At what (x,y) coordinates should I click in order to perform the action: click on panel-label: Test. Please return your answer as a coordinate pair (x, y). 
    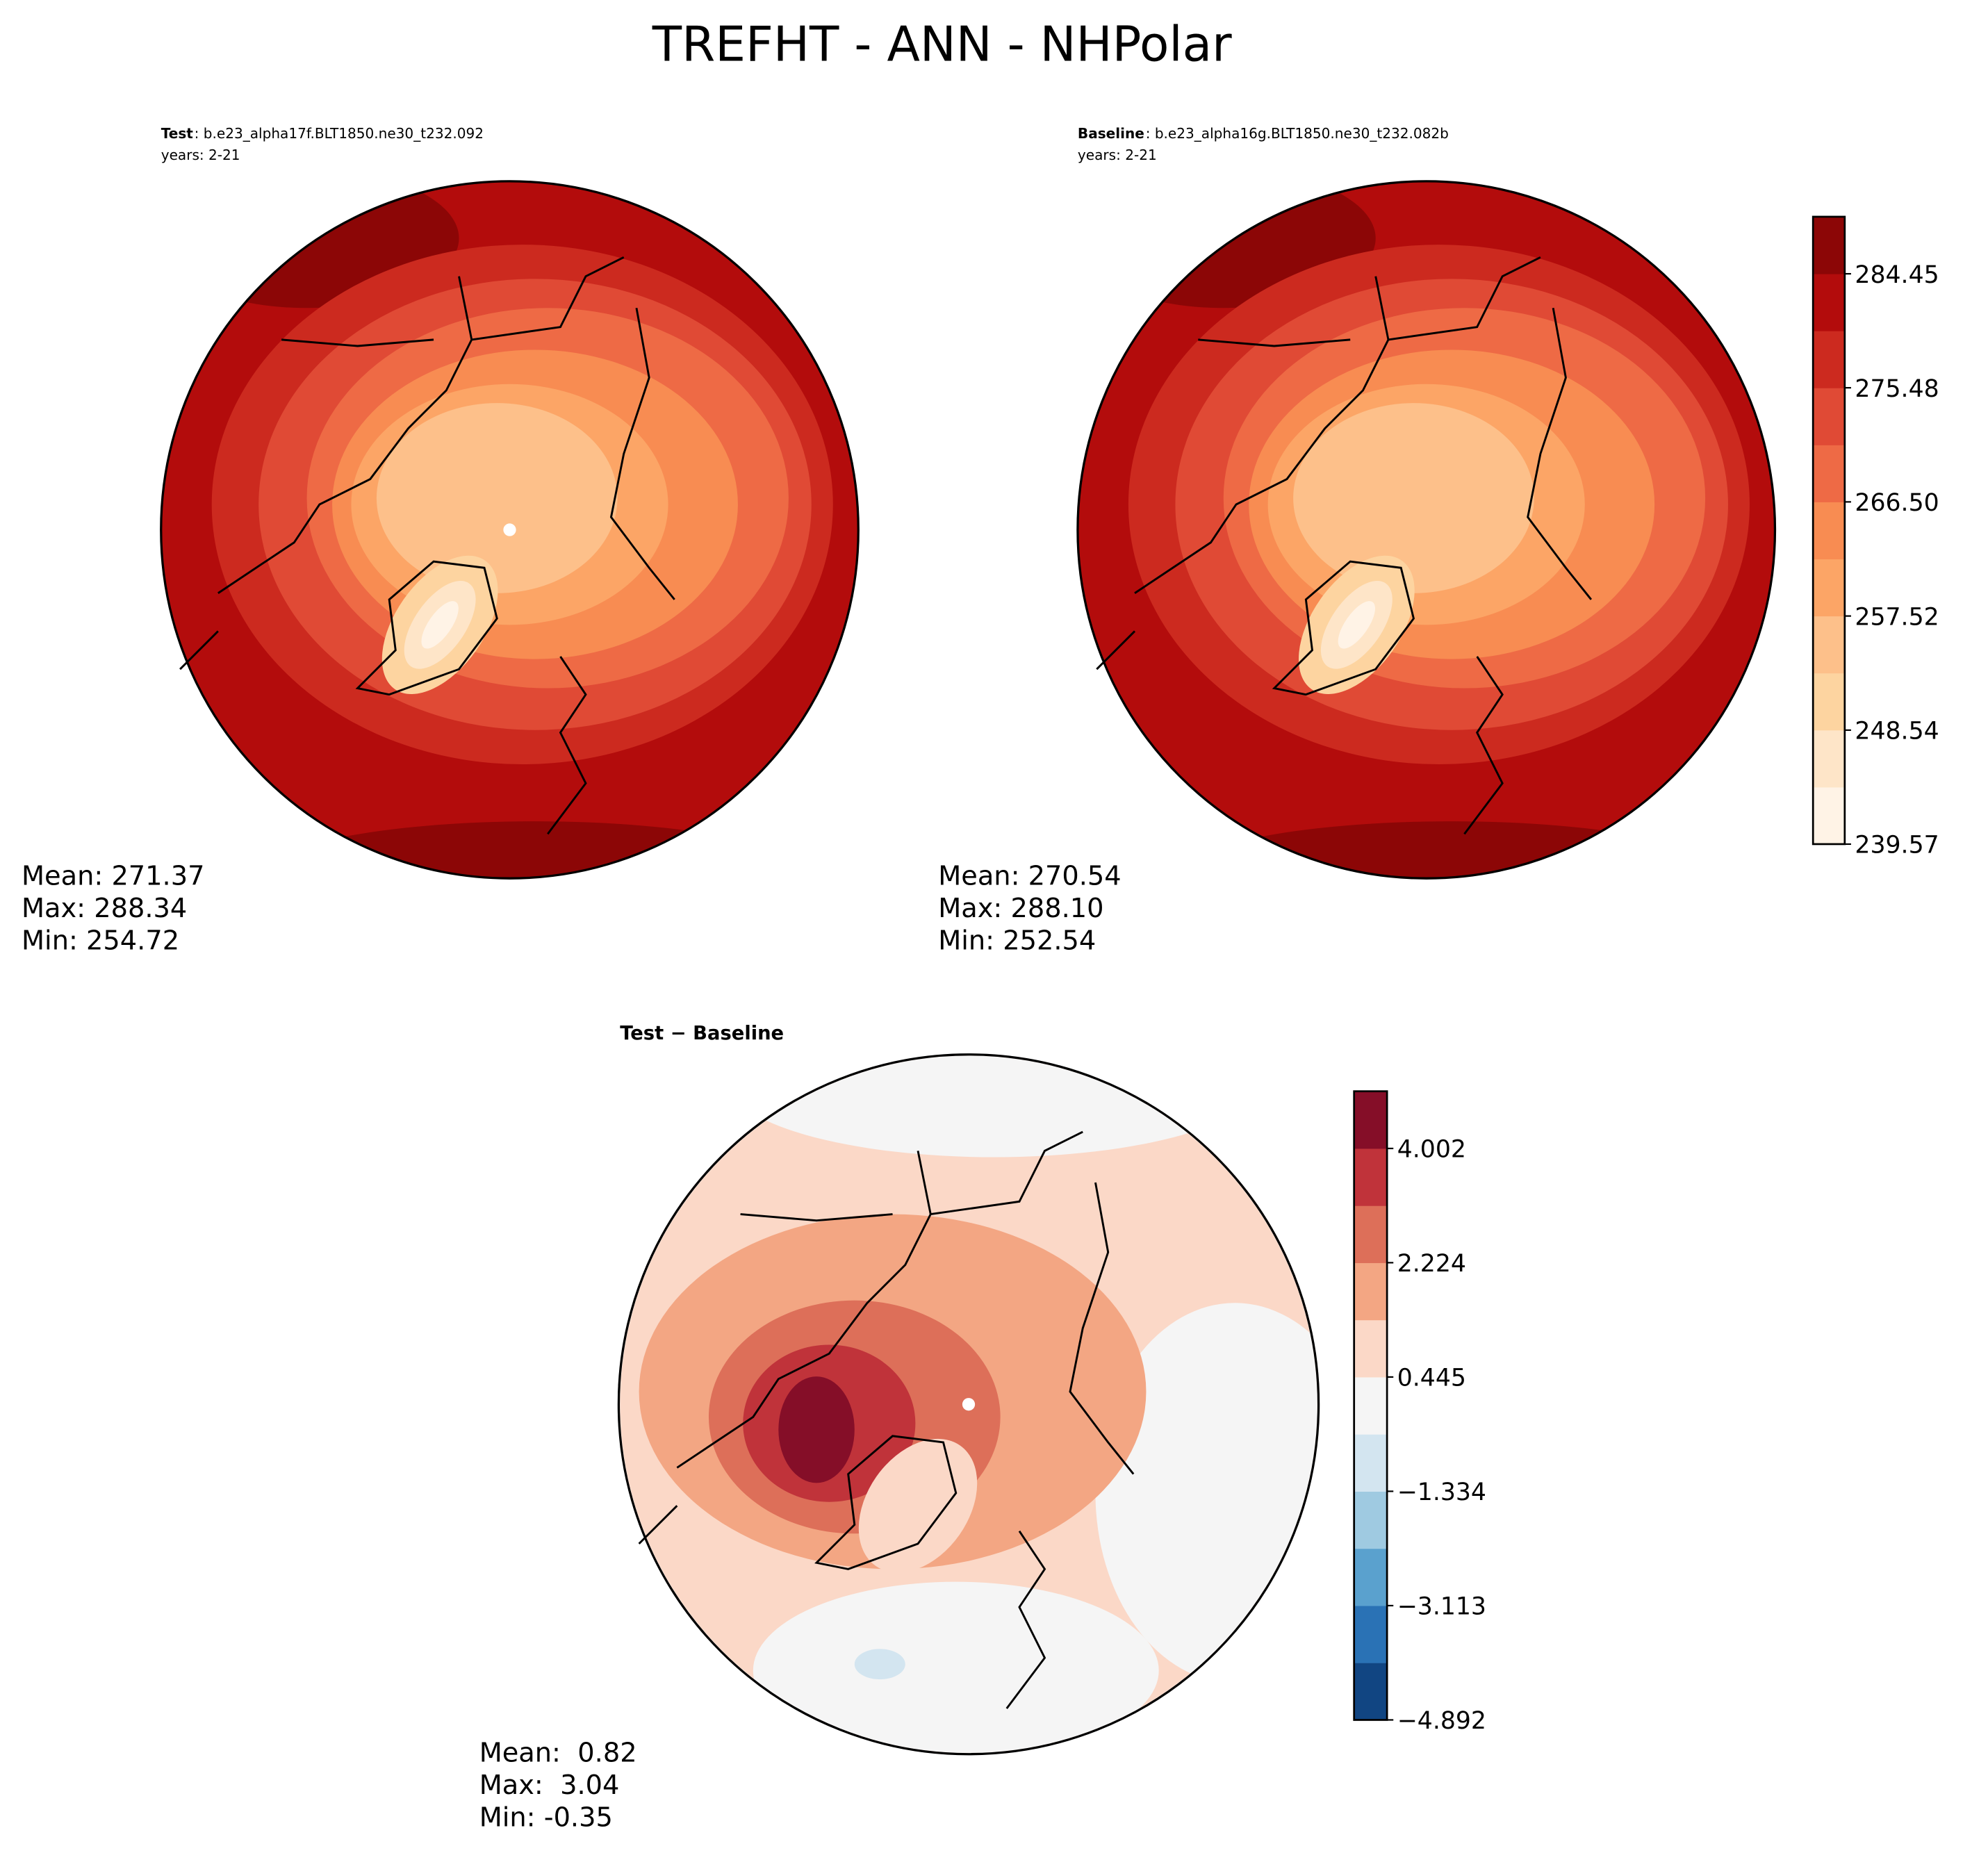
    Looking at the image, I should click on (177, 133).